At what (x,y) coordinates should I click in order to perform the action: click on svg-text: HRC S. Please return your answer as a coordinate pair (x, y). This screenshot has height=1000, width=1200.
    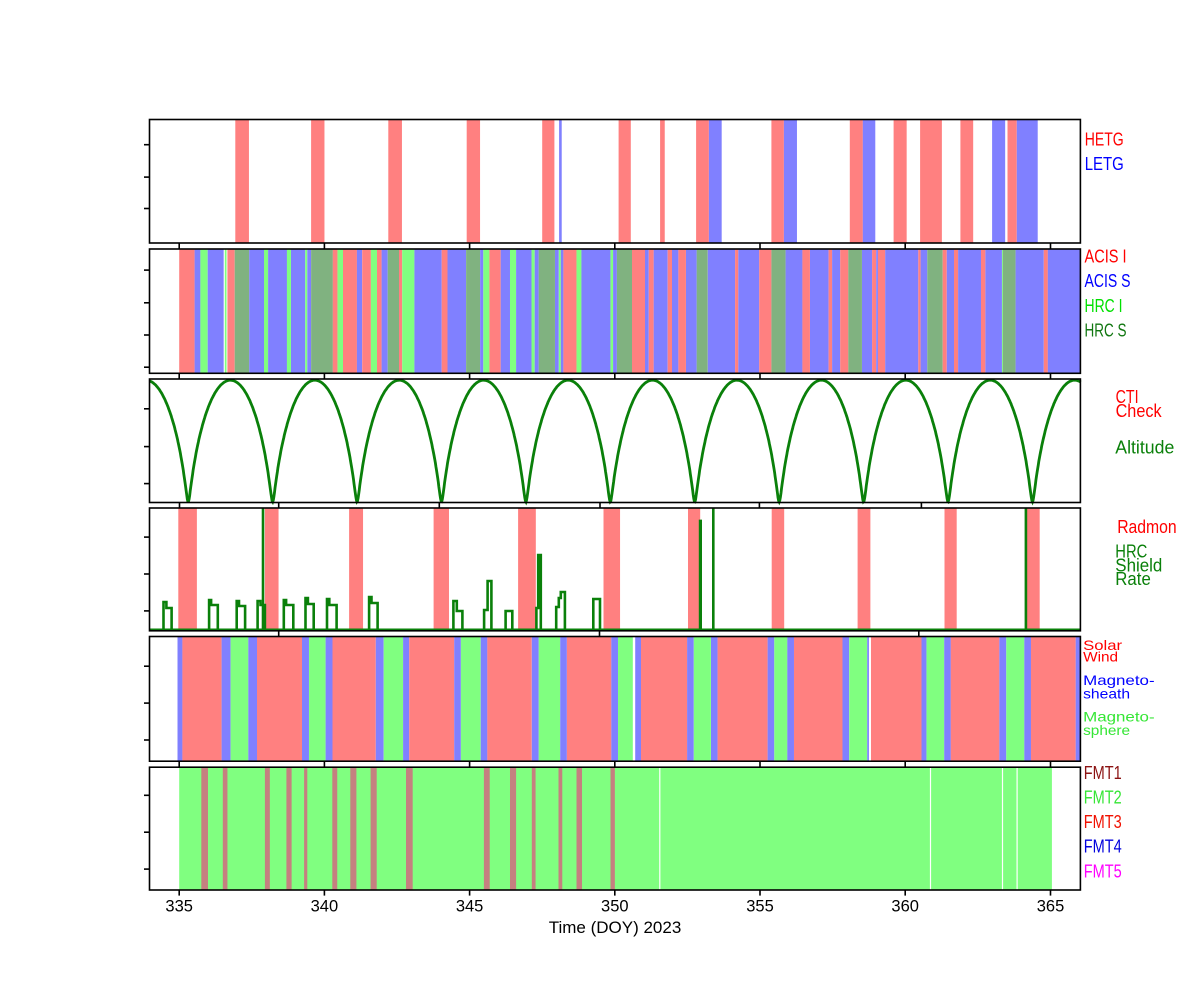
    Looking at the image, I should click on (1106, 330).